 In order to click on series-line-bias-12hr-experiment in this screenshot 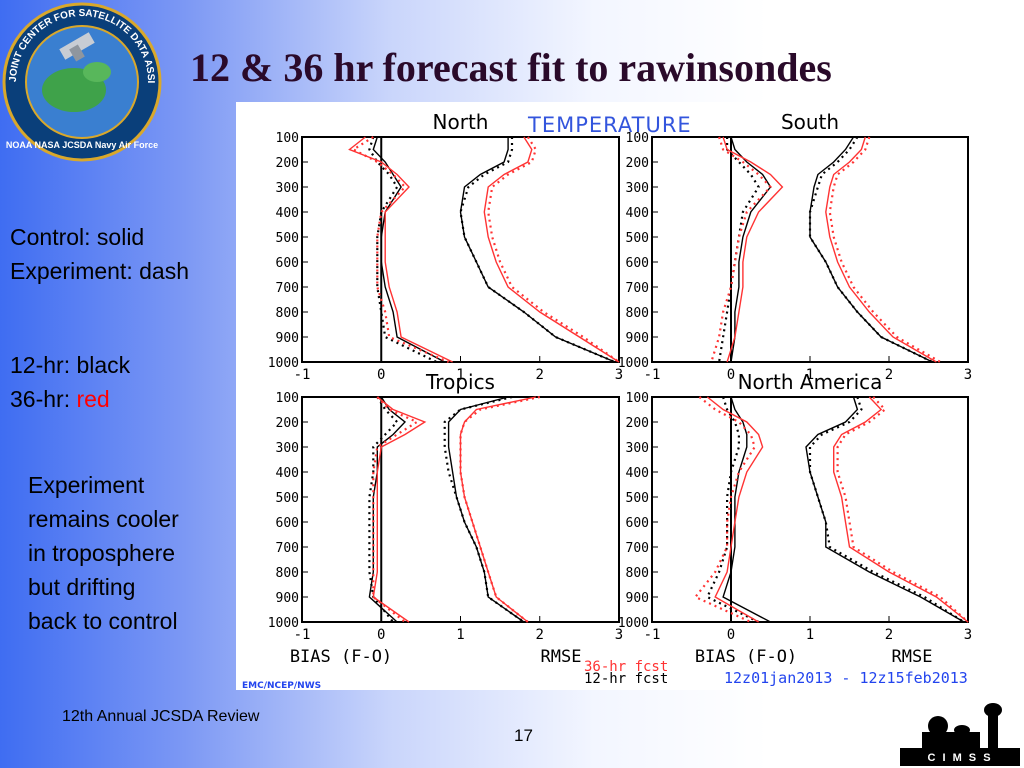, I will do `click(732, 509)`.